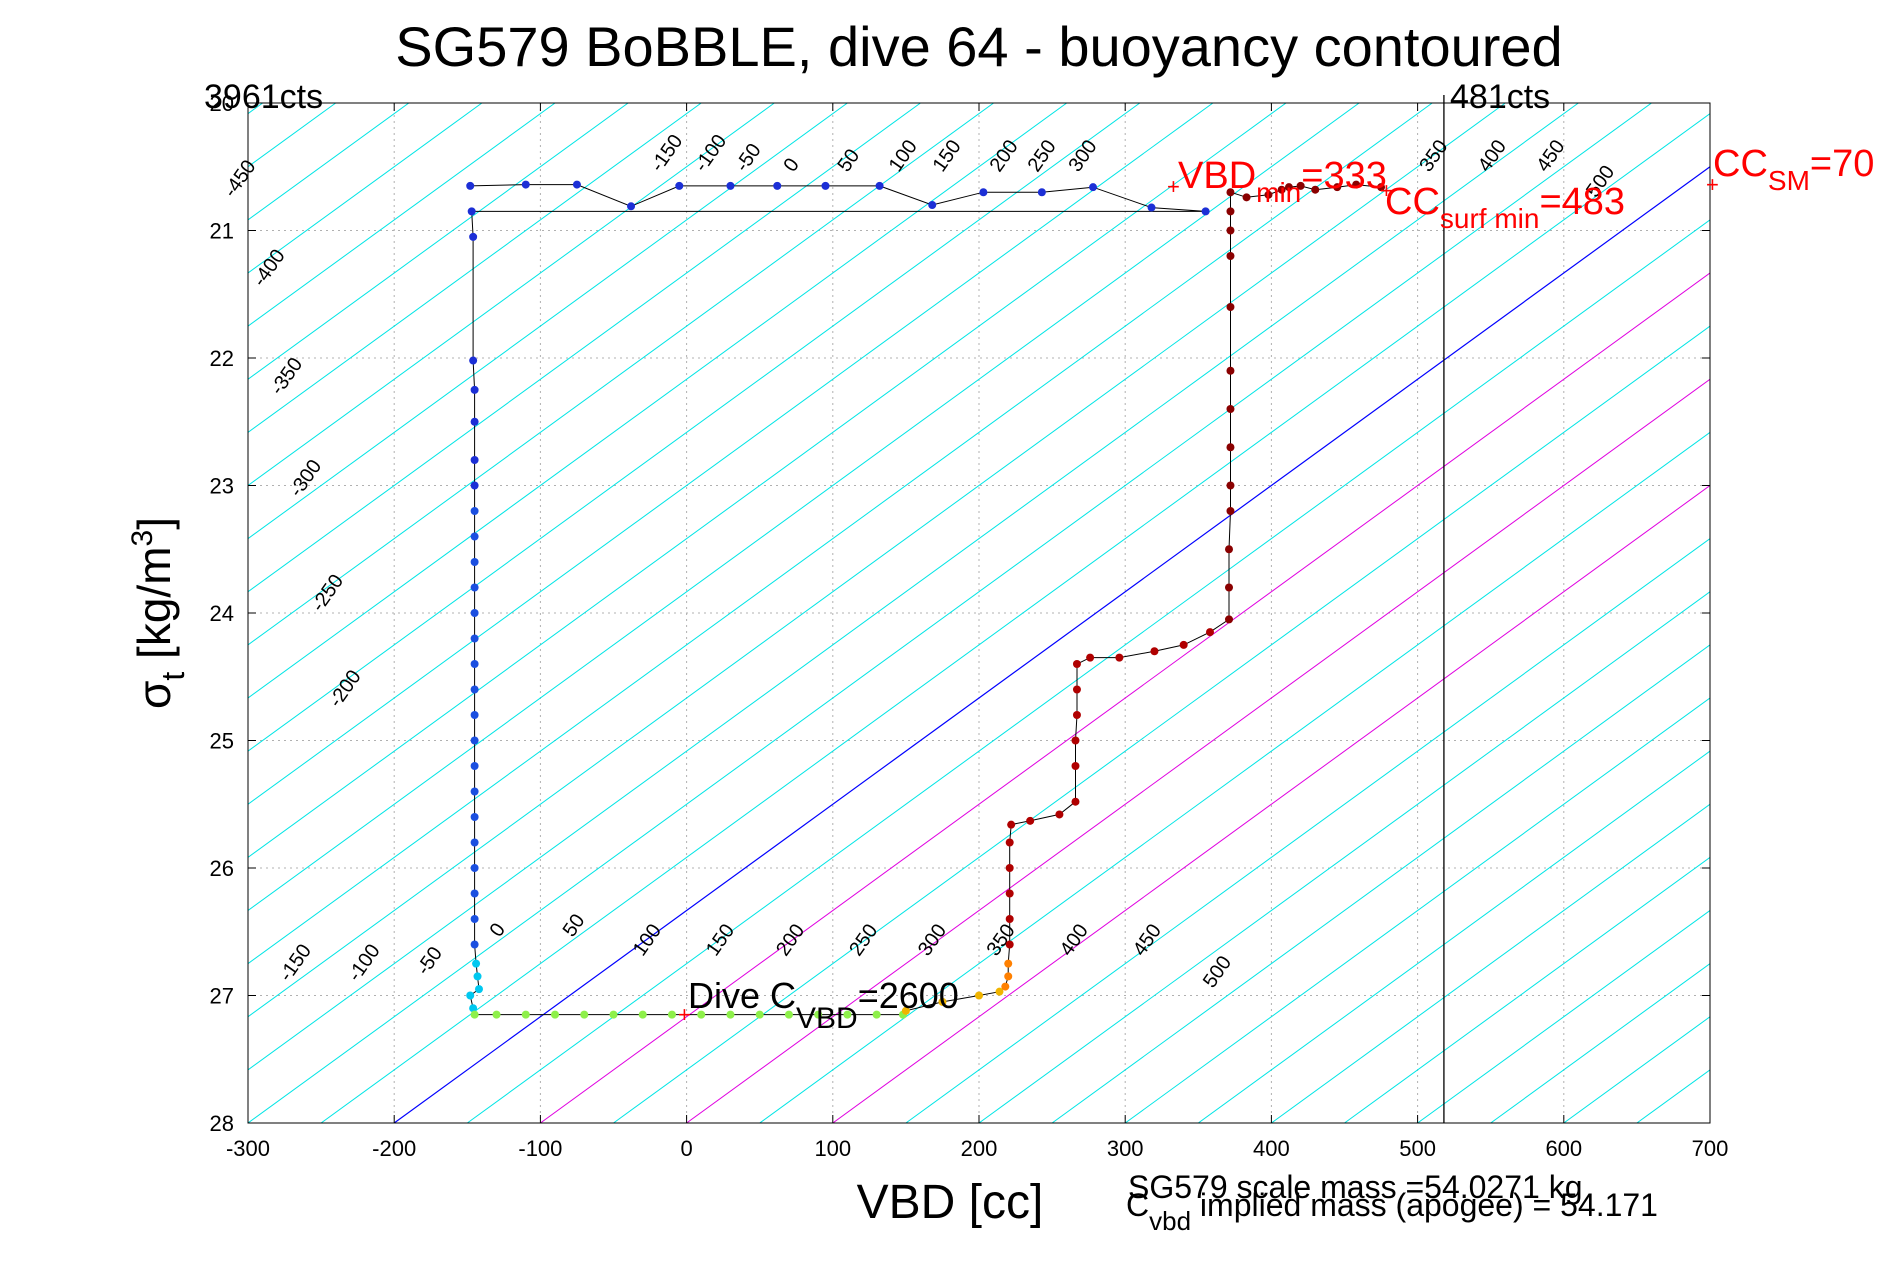 The width and height of the screenshot is (1891, 1262). I want to click on dive-cvbd-annotation: Dive CVBD=2600, so click(823, 1005).